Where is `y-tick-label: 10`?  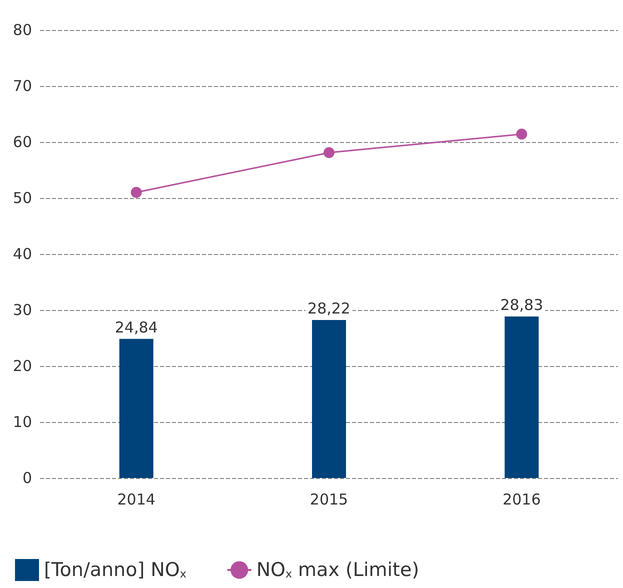 y-tick-label: 10 is located at coordinates (22, 422).